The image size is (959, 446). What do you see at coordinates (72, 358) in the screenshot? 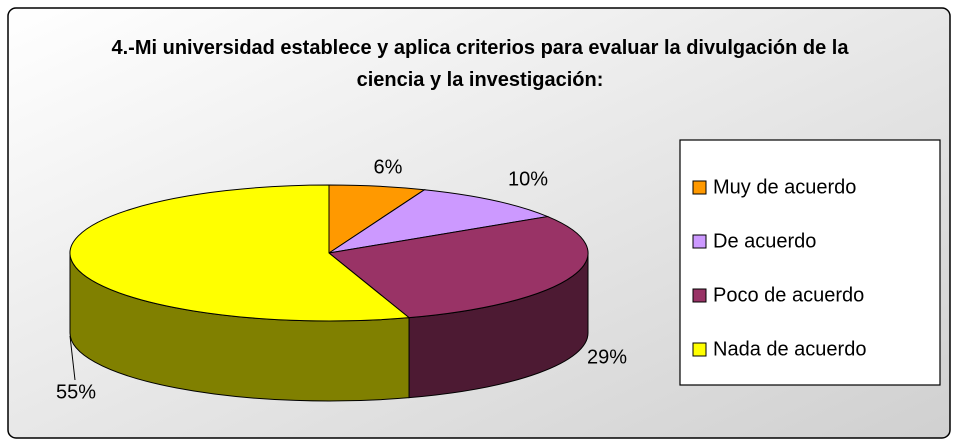
I see `leader-line` at bounding box center [72, 358].